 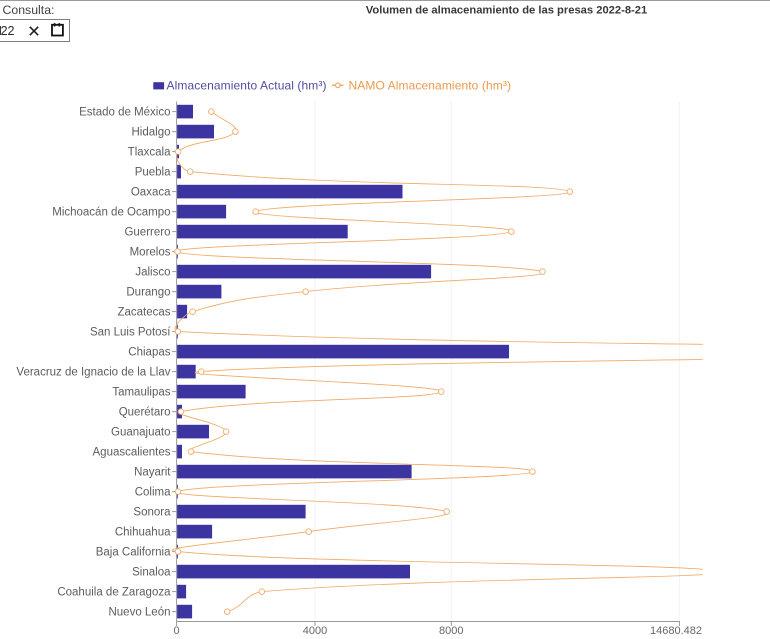 What do you see at coordinates (247, 85) in the screenshot?
I see `svg-text: Almacenamiento Actual (hm³)` at bounding box center [247, 85].